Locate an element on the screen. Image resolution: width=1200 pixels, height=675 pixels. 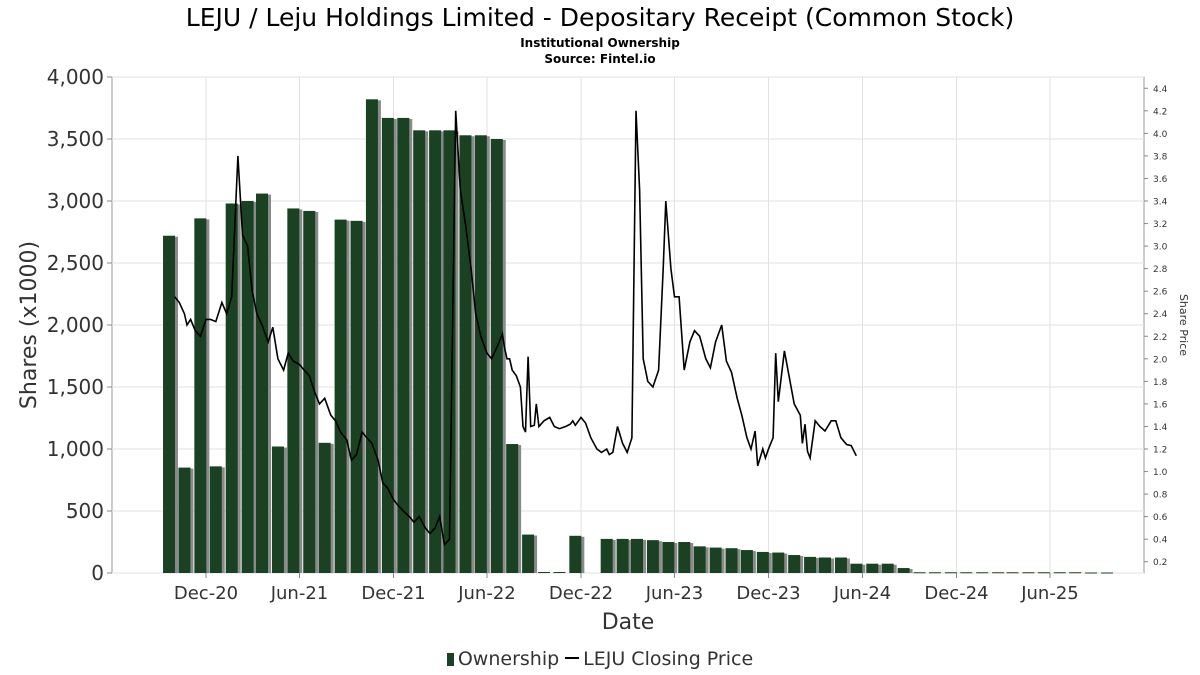
x-tick-label: Dec-22 is located at coordinates (581, 593).